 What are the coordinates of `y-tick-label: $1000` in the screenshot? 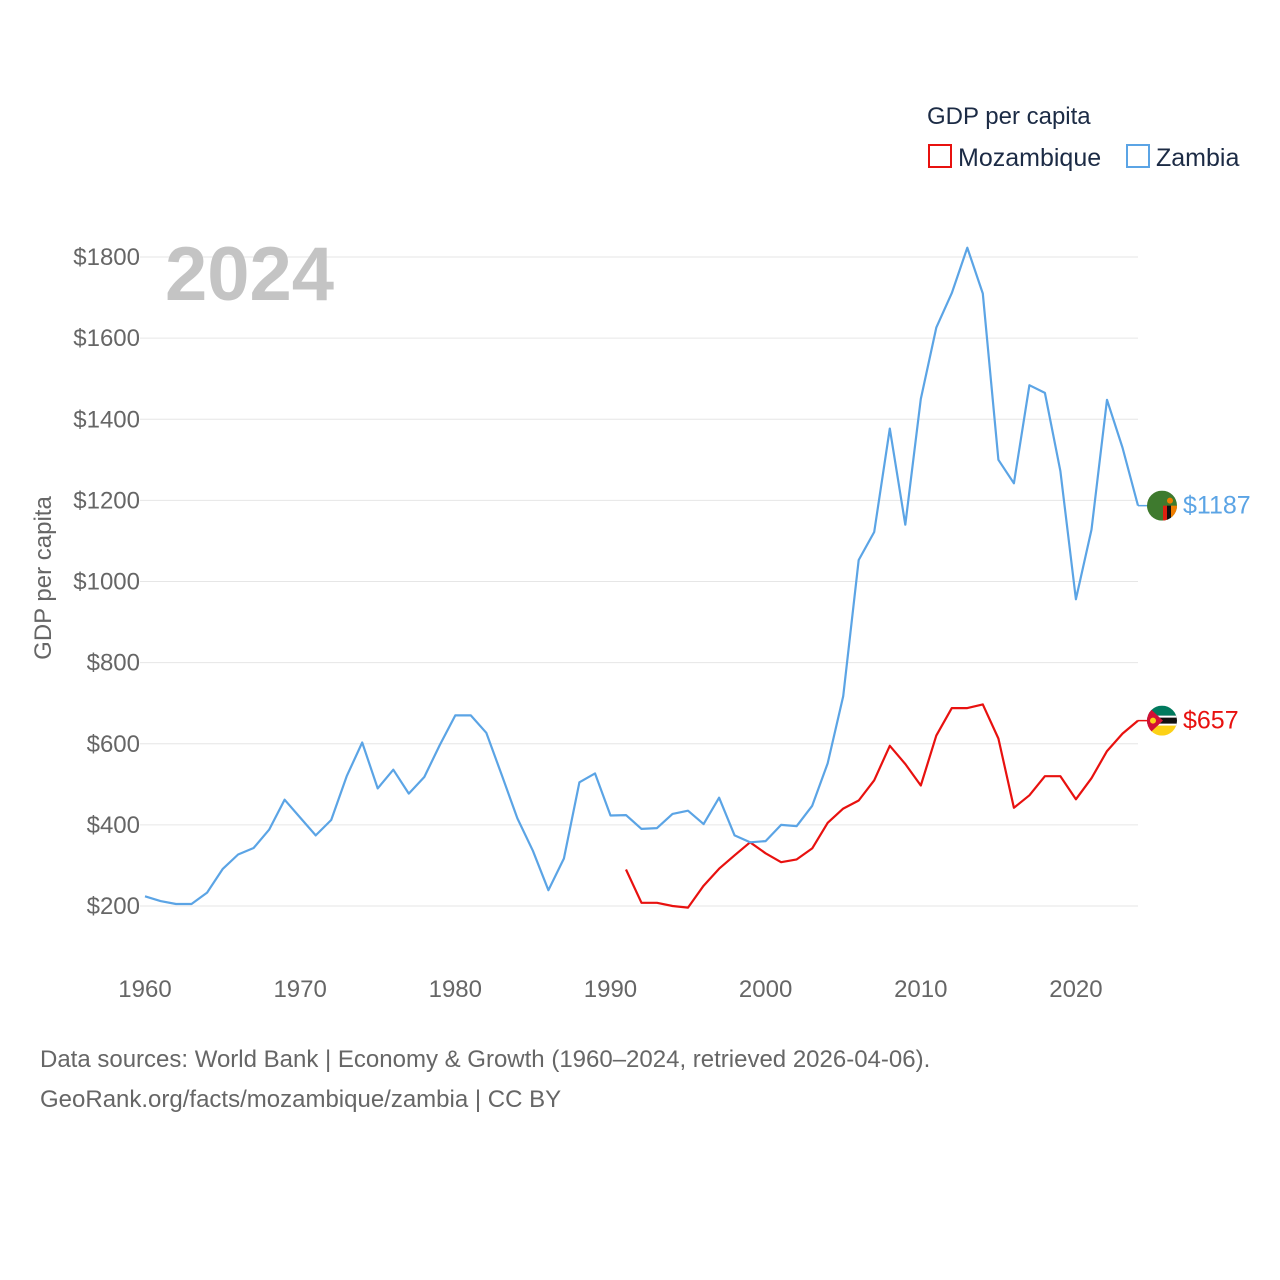 It's located at (106, 582).